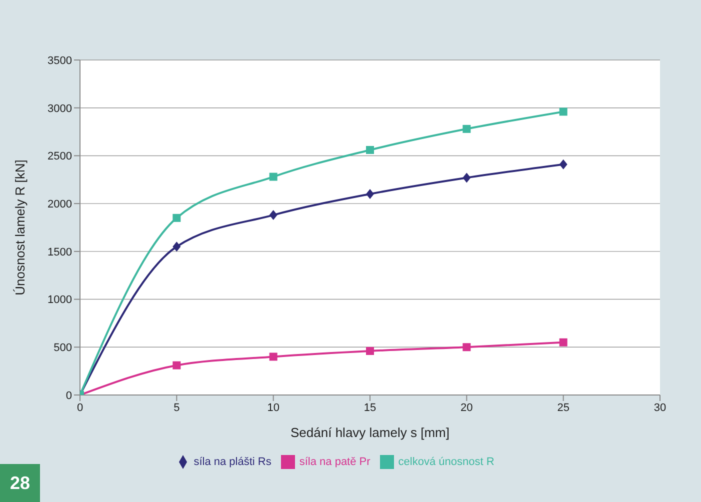 The image size is (701, 502). Describe the element at coordinates (20, 228) in the screenshot. I see `y-axis-title: Únosnost lamely R [kN]` at that location.